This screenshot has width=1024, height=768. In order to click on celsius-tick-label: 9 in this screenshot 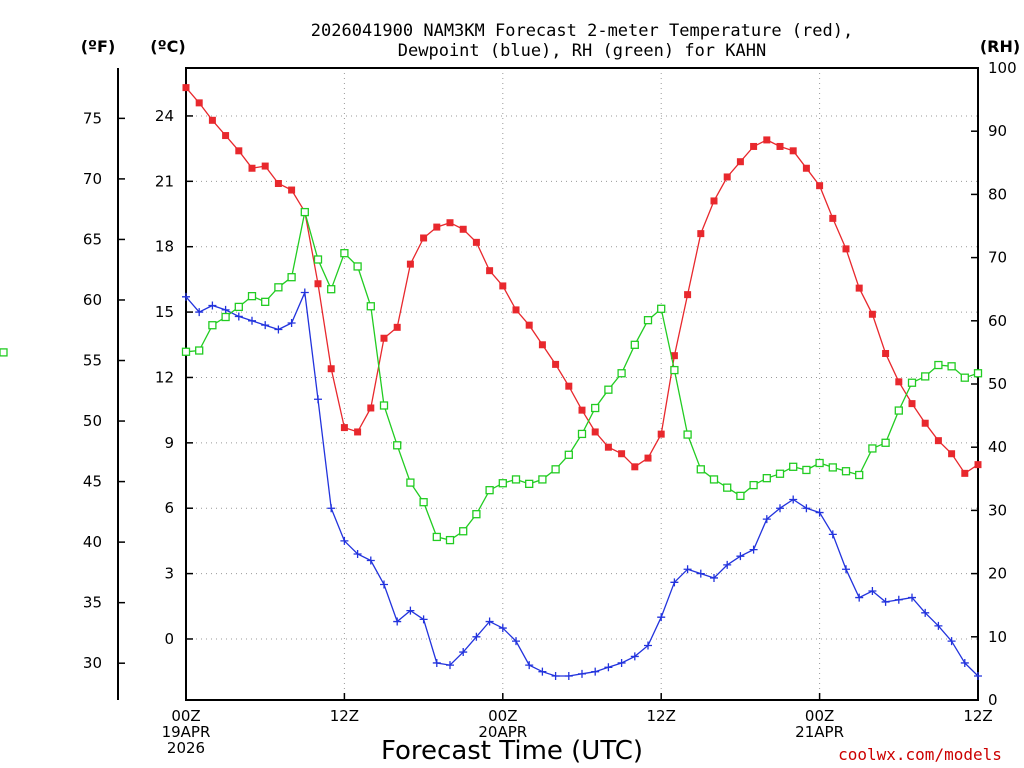, I will do `click(169, 443)`.